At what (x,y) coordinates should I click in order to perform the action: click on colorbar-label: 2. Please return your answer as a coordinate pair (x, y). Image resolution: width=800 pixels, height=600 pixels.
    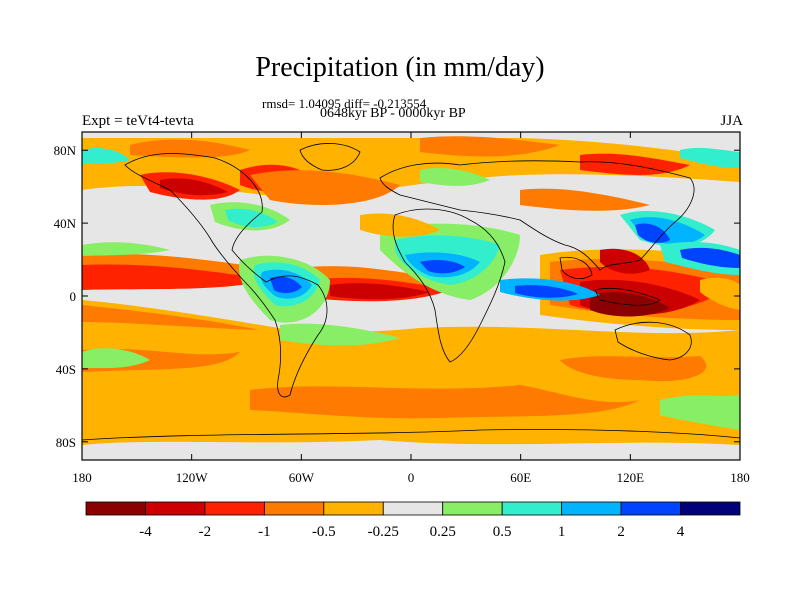
    Looking at the image, I should click on (621, 532).